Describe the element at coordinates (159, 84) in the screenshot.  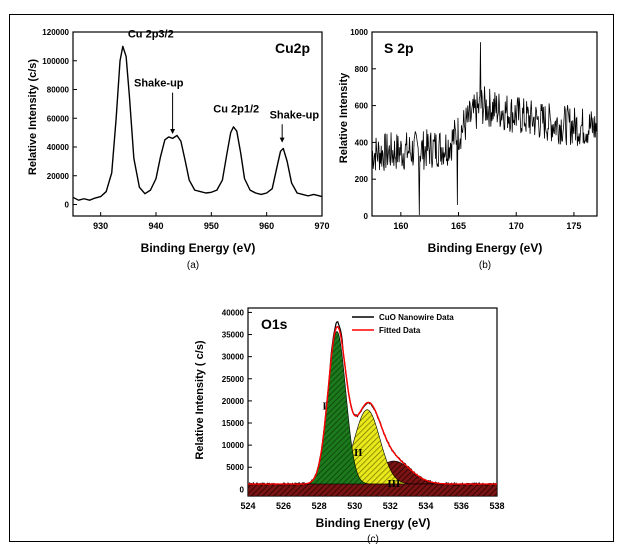
I see `panel-a-annotation-1: Shake-up` at that location.